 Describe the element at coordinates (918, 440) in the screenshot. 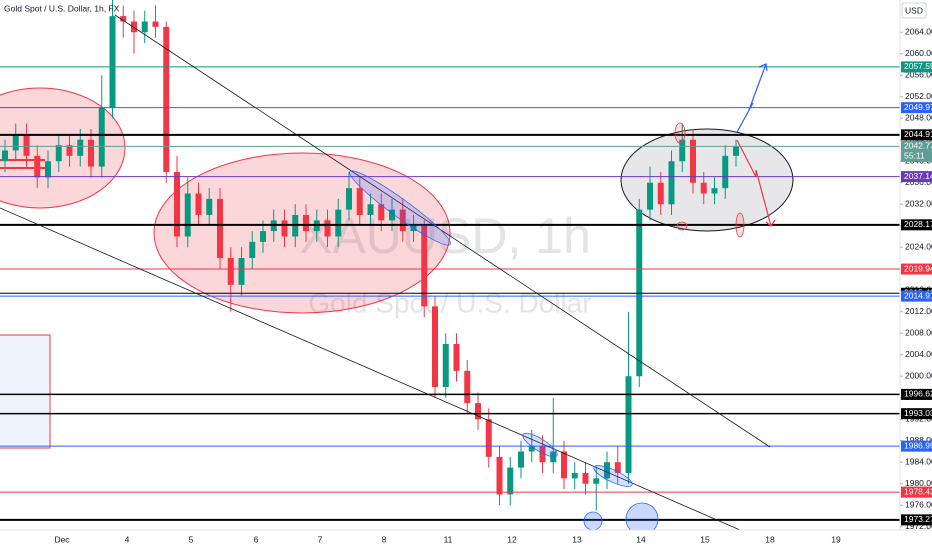

I see `y-tick-label: 1988.00` at that location.